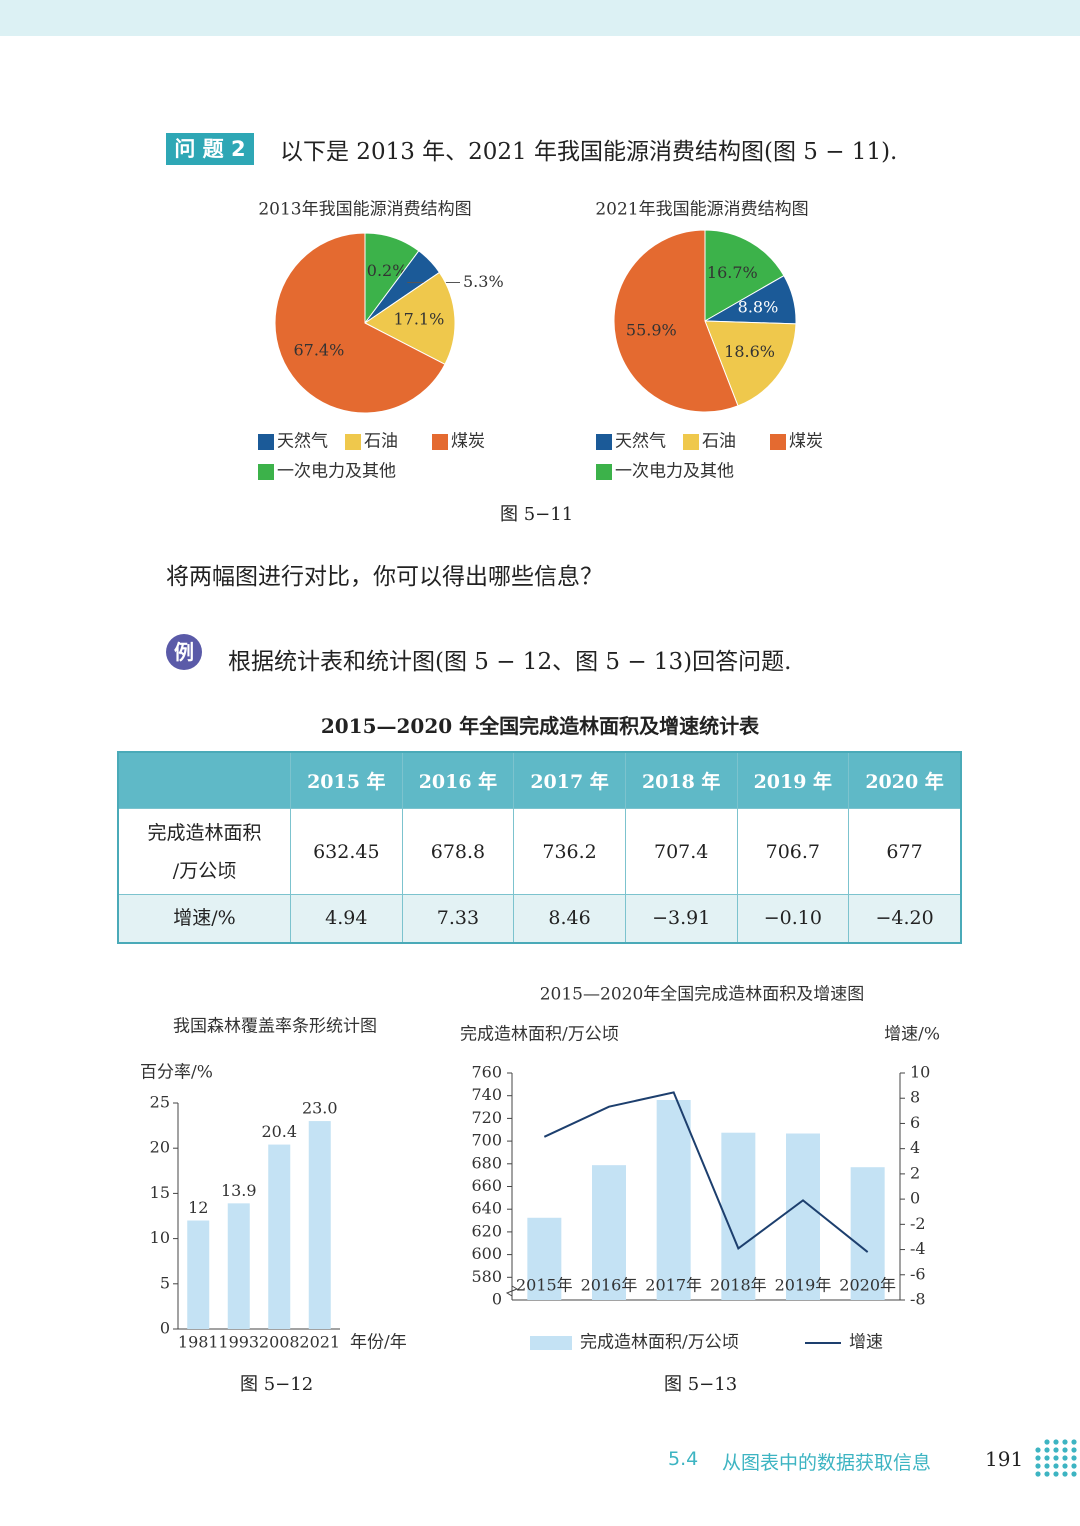 This screenshot has height=1526, width=1080. I want to click on x-tick-label: 2021, so click(319, 1342).